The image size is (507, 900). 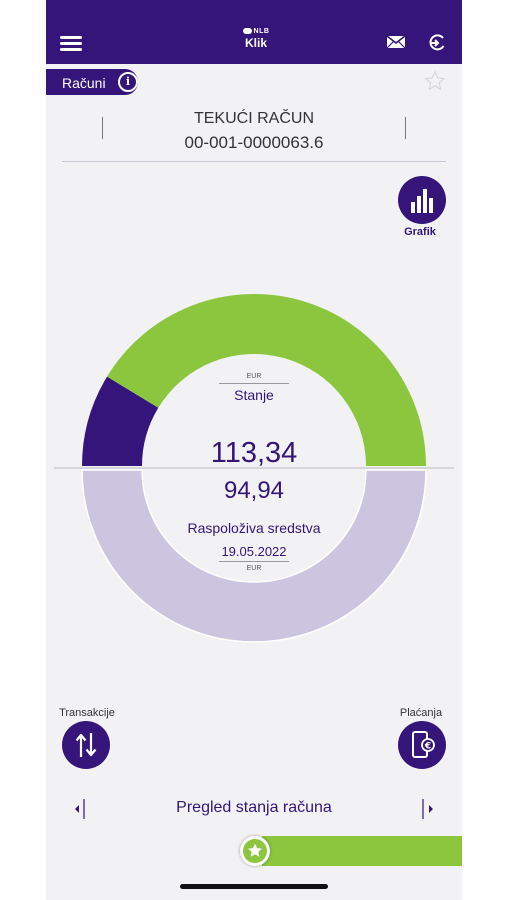 I want to click on mail-icon, so click(x=396, y=42).